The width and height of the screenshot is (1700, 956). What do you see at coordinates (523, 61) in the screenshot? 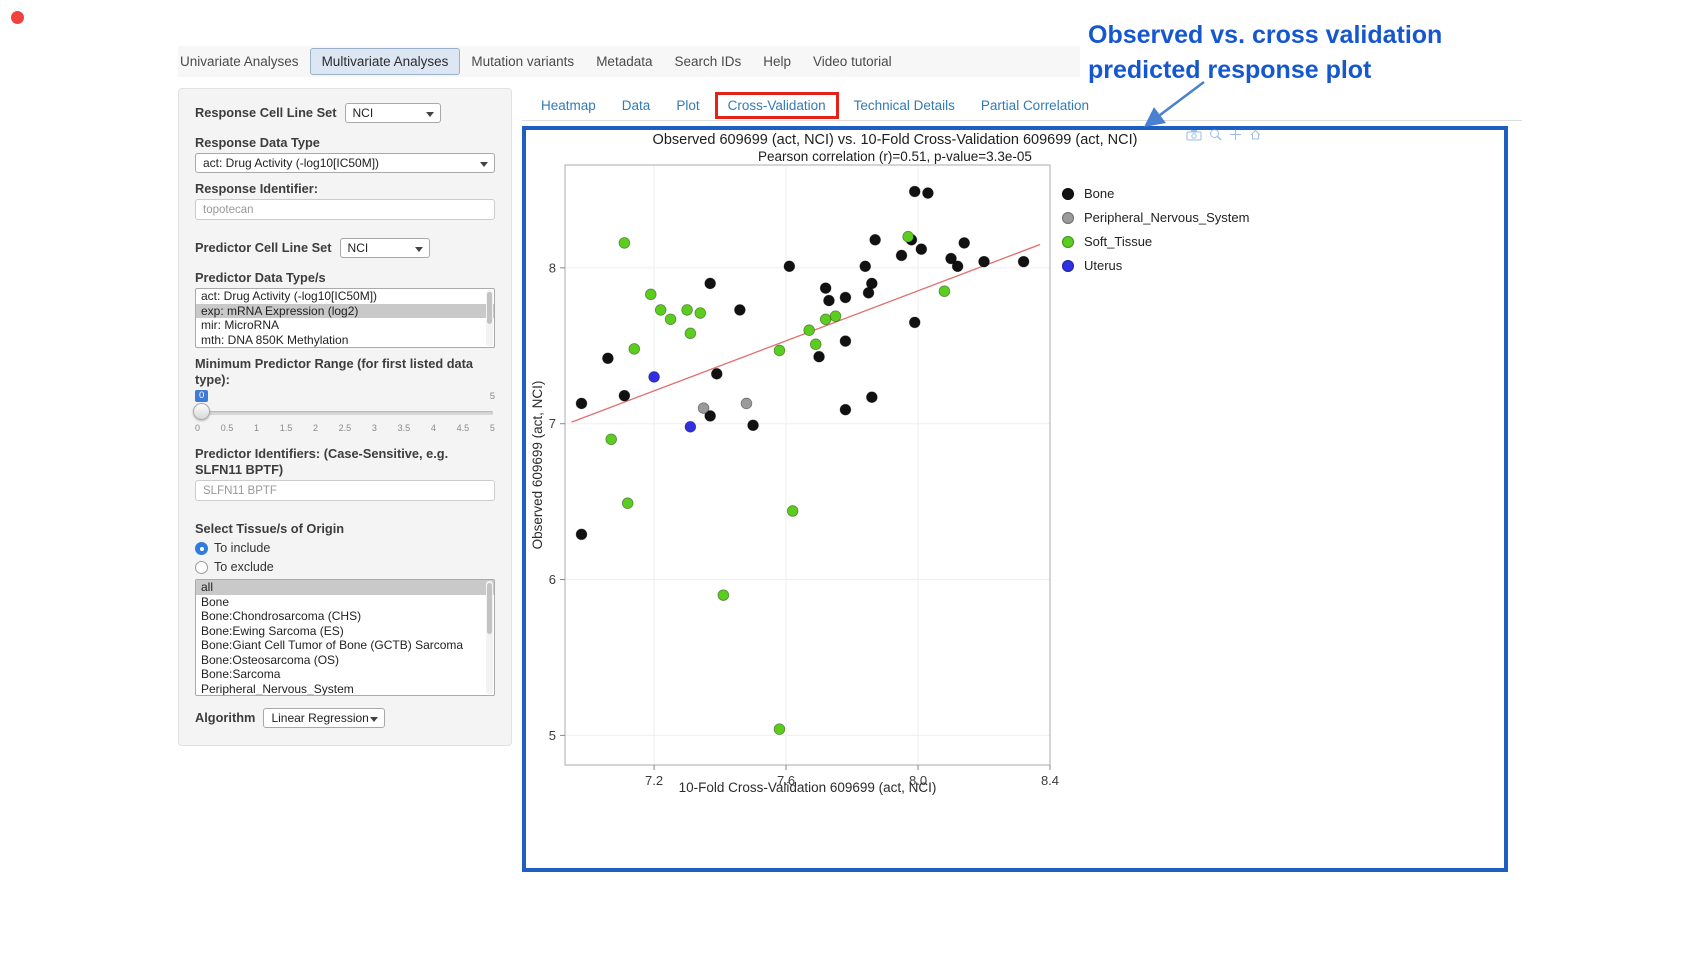
I see `nav-tab-mutation-variants: Mutation variants` at bounding box center [523, 61].